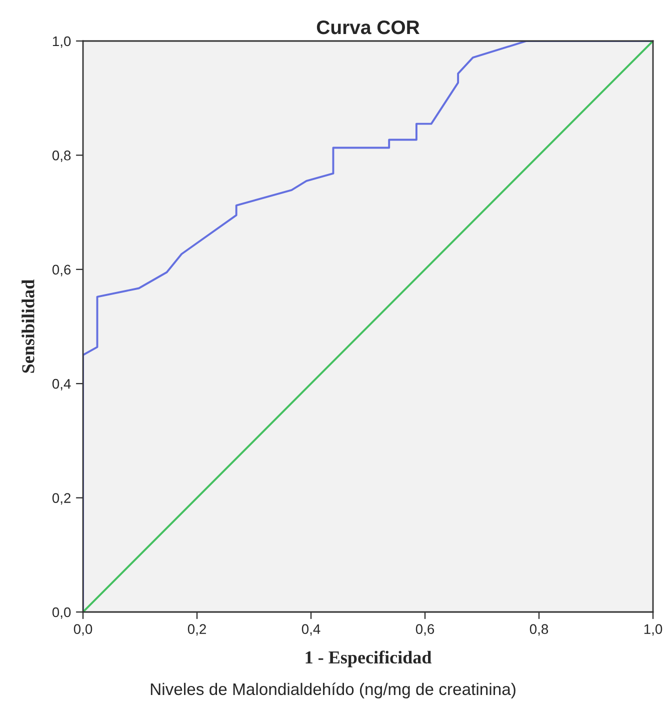  Describe the element at coordinates (311, 630) in the screenshot. I see `x-tick-label: 0,4` at that location.